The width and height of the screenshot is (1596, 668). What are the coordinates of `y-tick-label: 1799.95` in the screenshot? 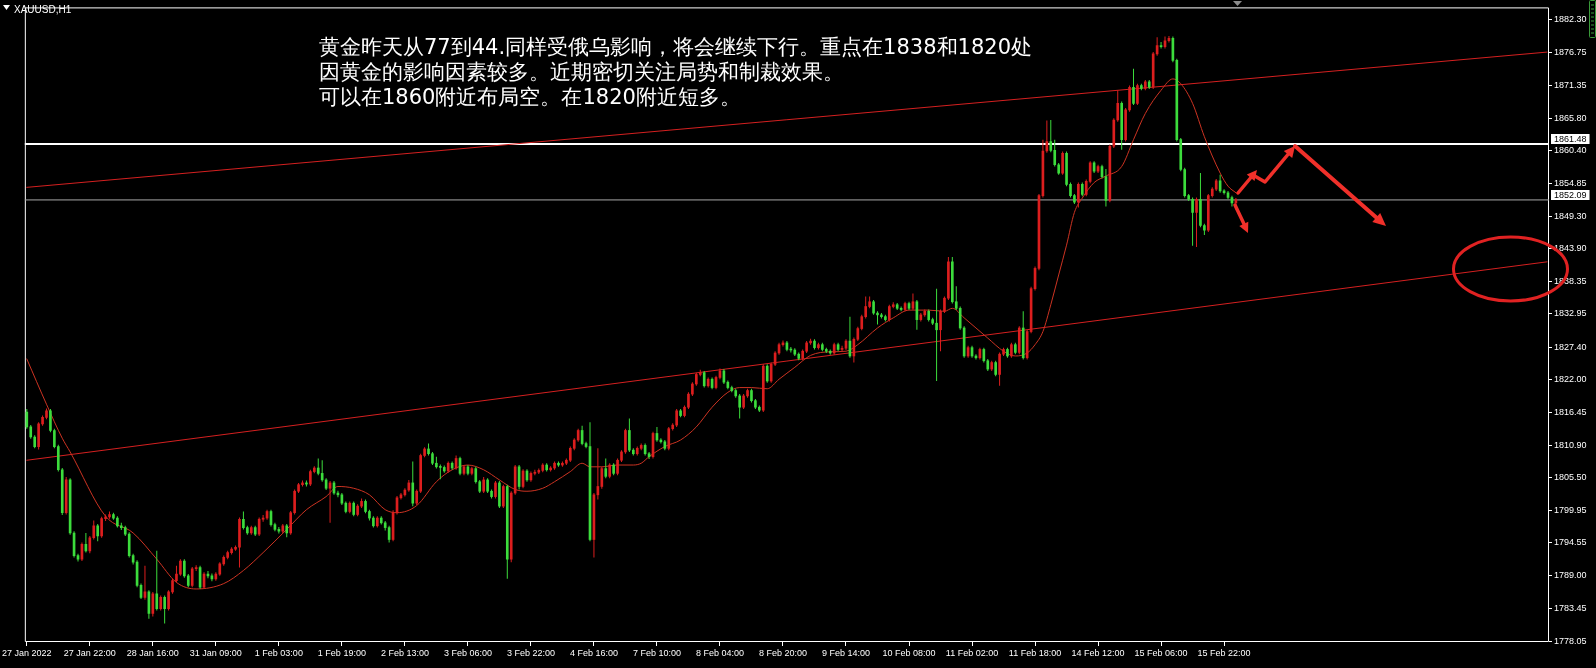 It's located at (1570, 510).